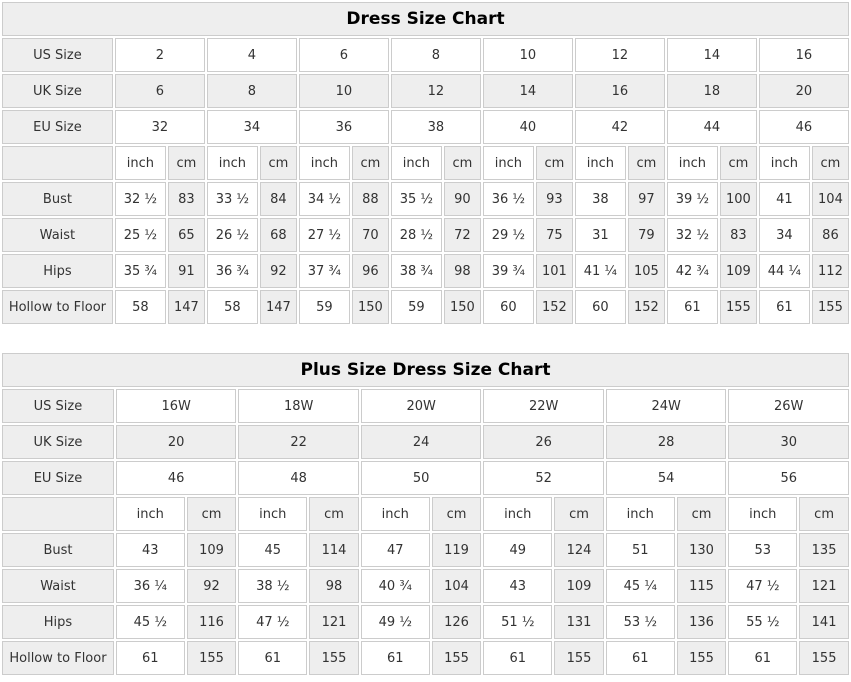  I want to click on chart-title: Dress Size Chart, so click(425, 19).